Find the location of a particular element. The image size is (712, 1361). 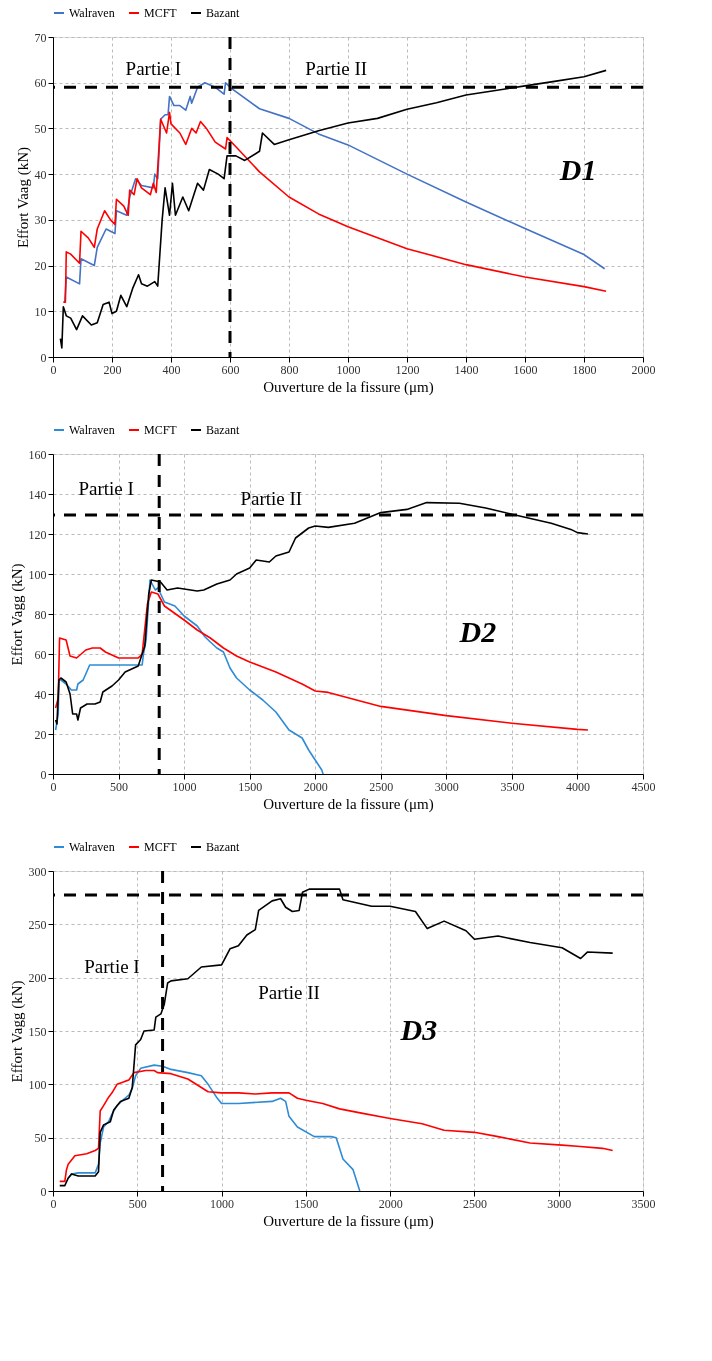

y-tick-label: 300 is located at coordinates (37, 871).